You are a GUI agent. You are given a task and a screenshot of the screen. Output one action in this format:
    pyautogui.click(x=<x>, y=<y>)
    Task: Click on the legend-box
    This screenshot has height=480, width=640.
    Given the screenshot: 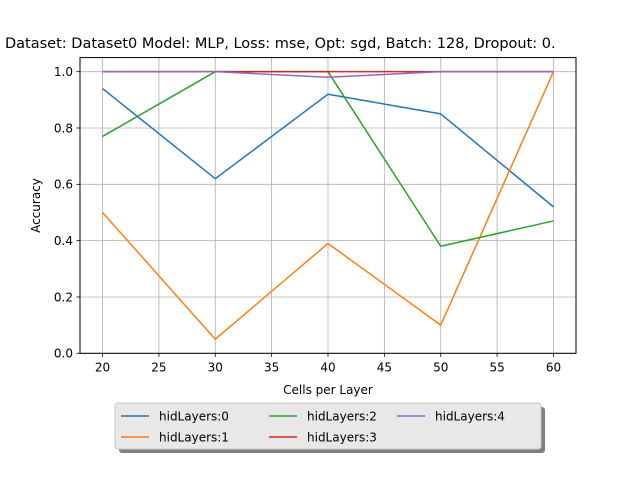 What is the action you would take?
    pyautogui.click(x=328, y=426)
    